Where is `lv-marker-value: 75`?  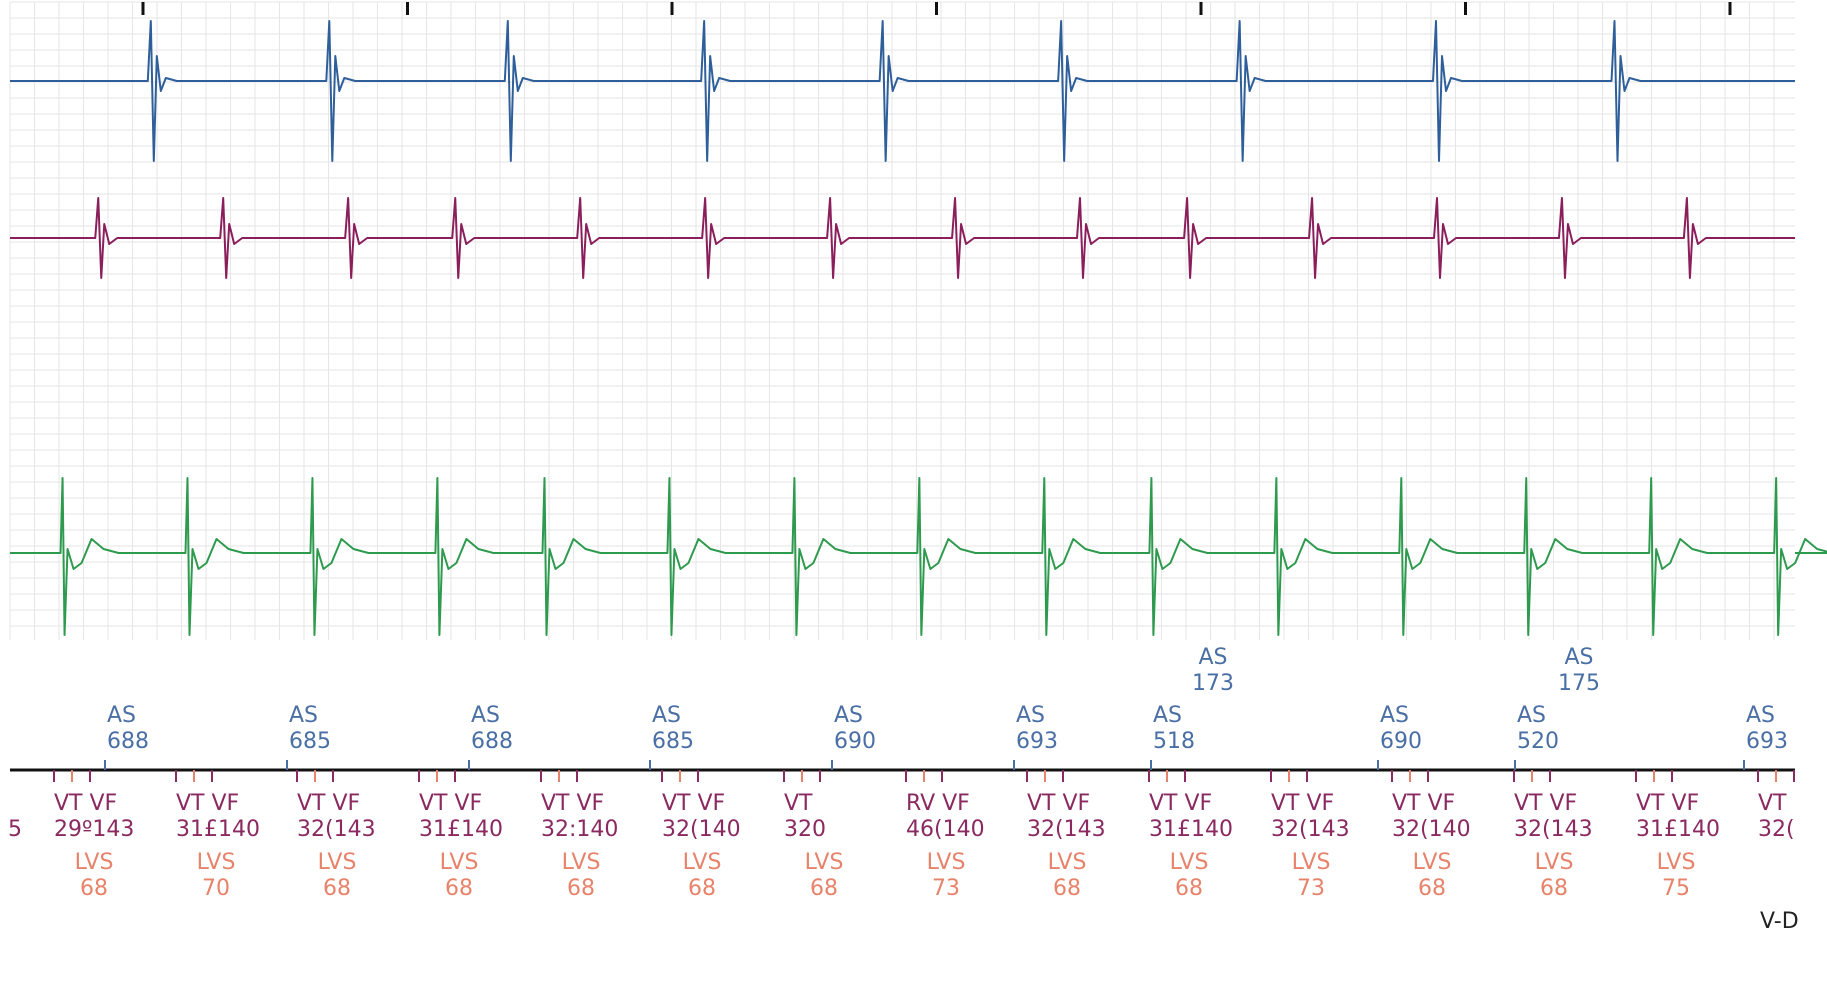 lv-marker-value: 75 is located at coordinates (1676, 888).